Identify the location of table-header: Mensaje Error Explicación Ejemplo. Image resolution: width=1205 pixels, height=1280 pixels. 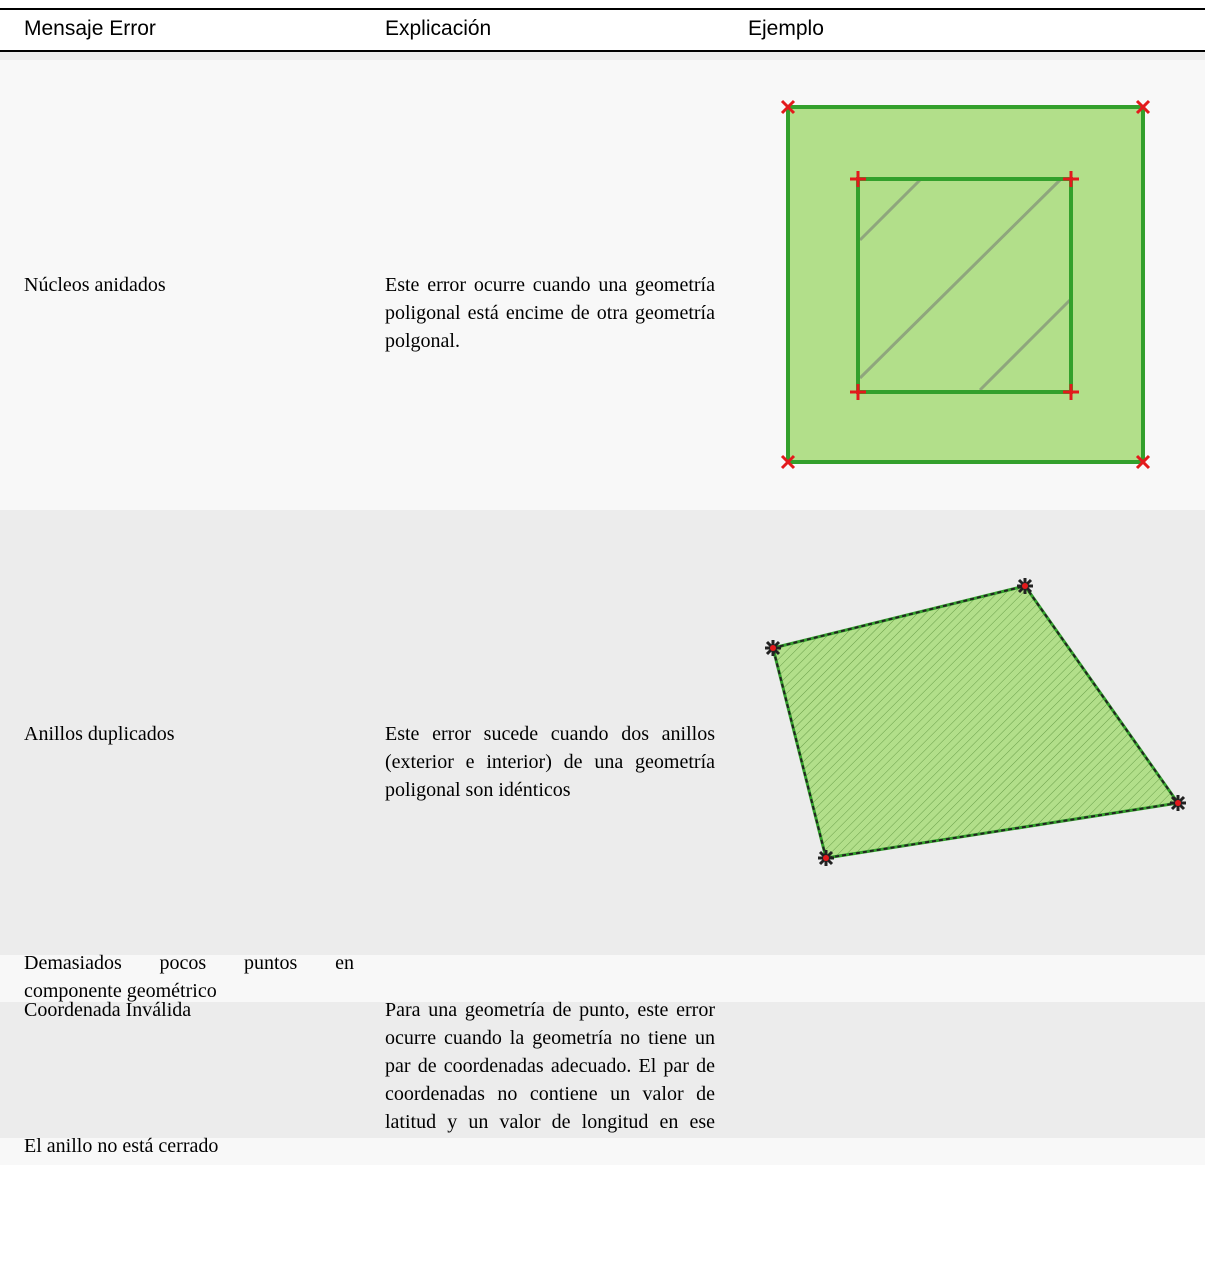
(602, 30).